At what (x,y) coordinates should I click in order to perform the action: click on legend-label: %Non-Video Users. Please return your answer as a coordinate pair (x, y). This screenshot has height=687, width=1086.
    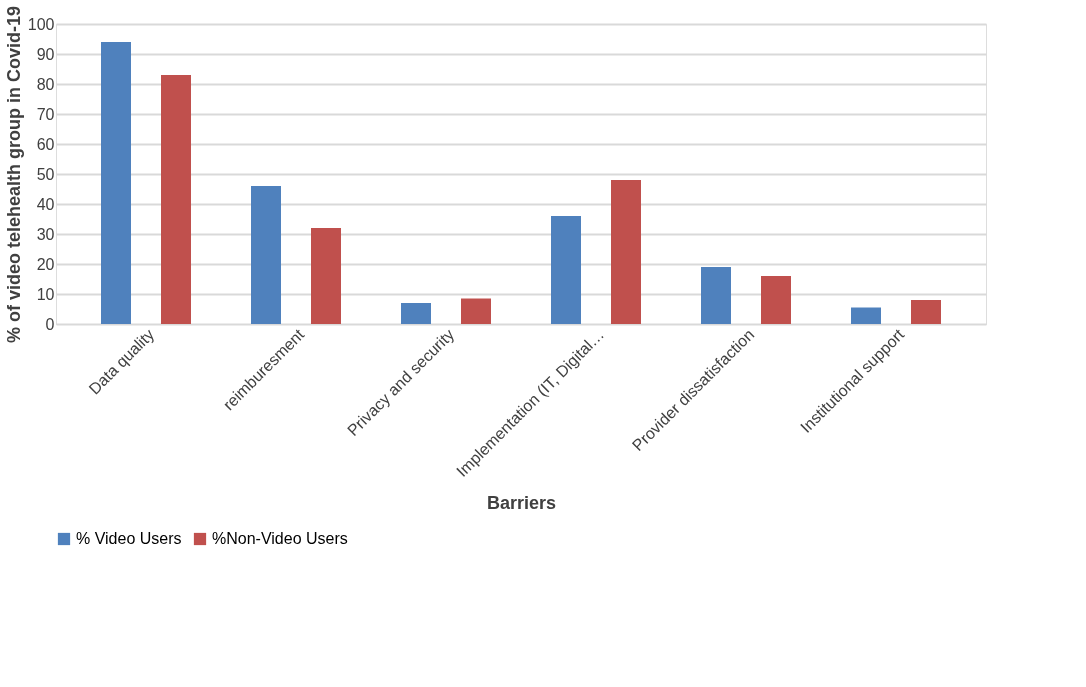
    Looking at the image, I should click on (280, 538).